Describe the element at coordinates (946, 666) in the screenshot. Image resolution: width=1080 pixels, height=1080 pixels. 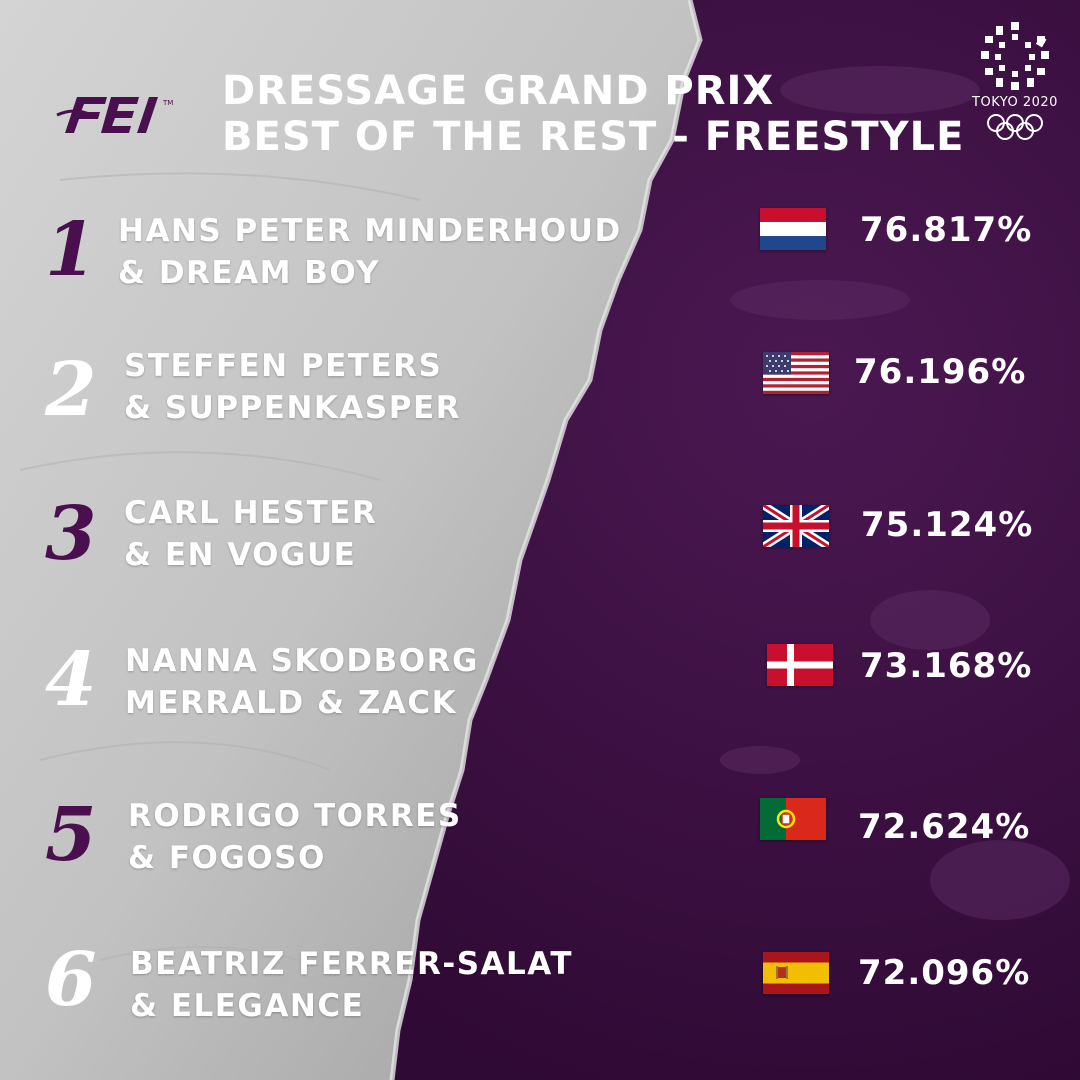
I see `score-value: 73.168%` at that location.